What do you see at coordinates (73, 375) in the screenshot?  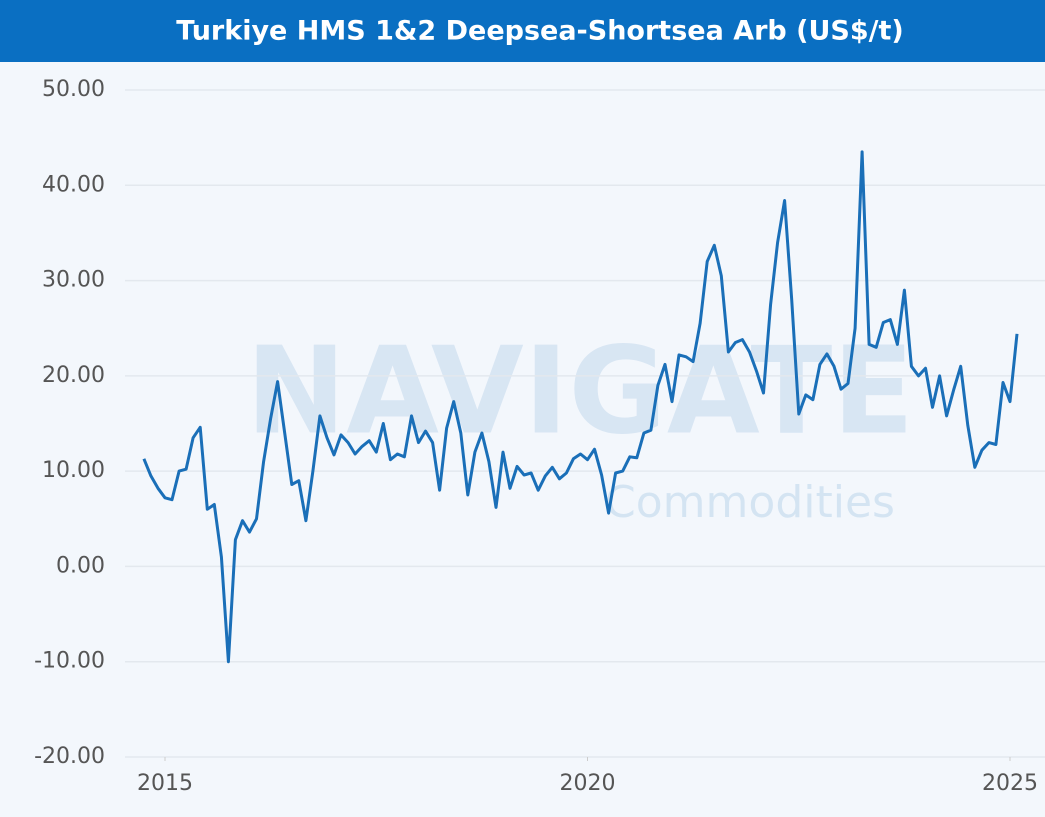 I see `y-tick-label: 20.00` at bounding box center [73, 375].